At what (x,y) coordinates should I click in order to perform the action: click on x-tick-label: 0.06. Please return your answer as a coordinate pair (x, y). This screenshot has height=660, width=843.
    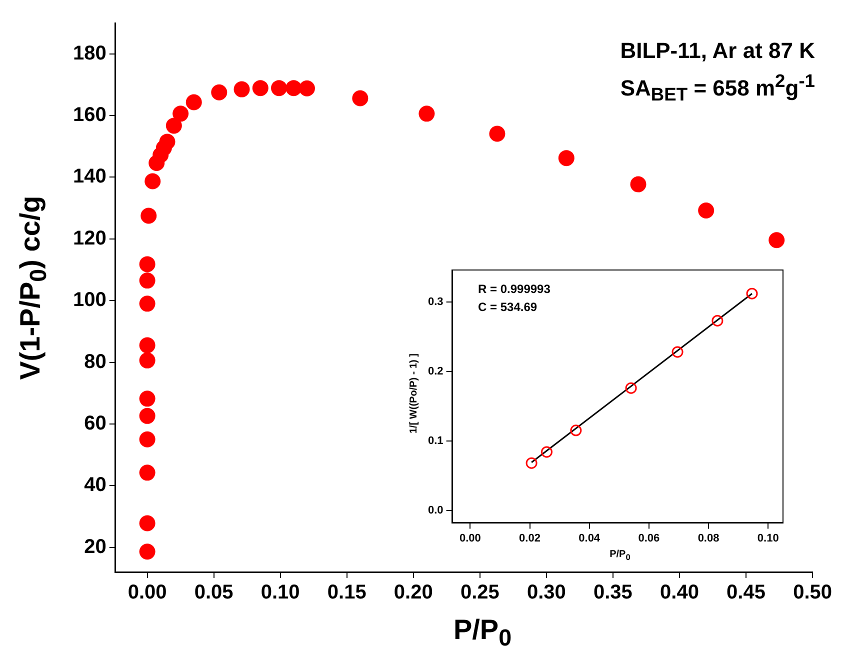
    Looking at the image, I should click on (649, 538).